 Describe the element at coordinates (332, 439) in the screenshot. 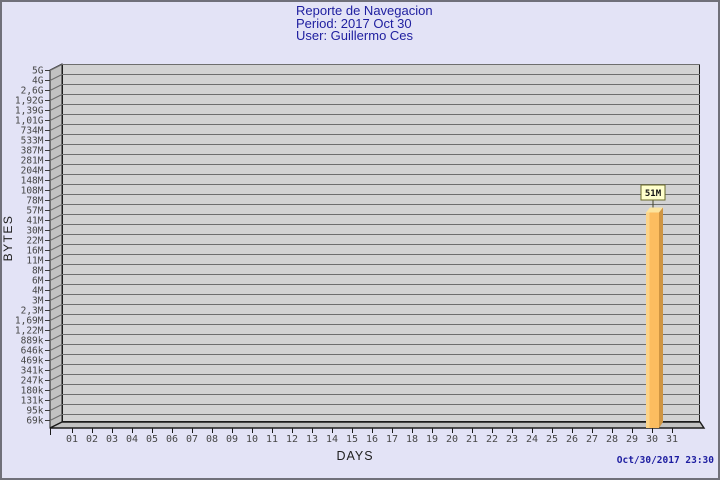

I see `x-tick-label: 14` at that location.